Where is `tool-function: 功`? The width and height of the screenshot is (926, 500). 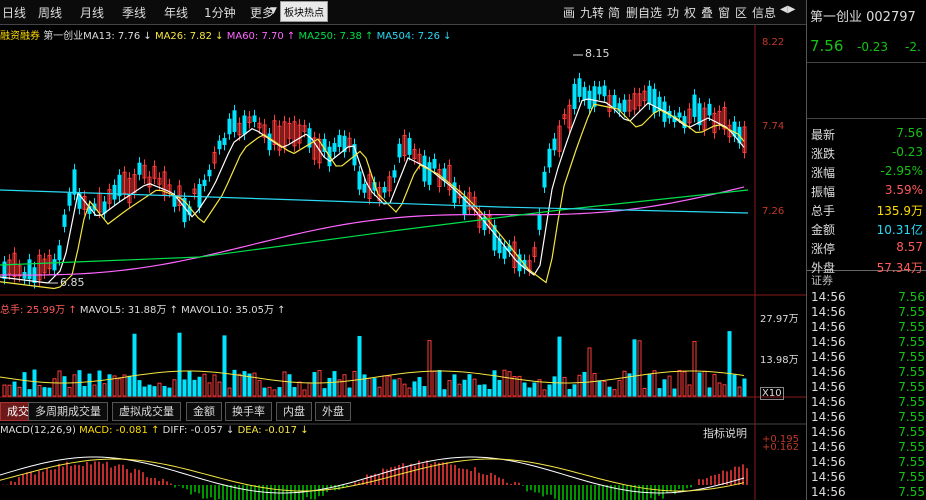 tool-function: 功 is located at coordinates (673, 13).